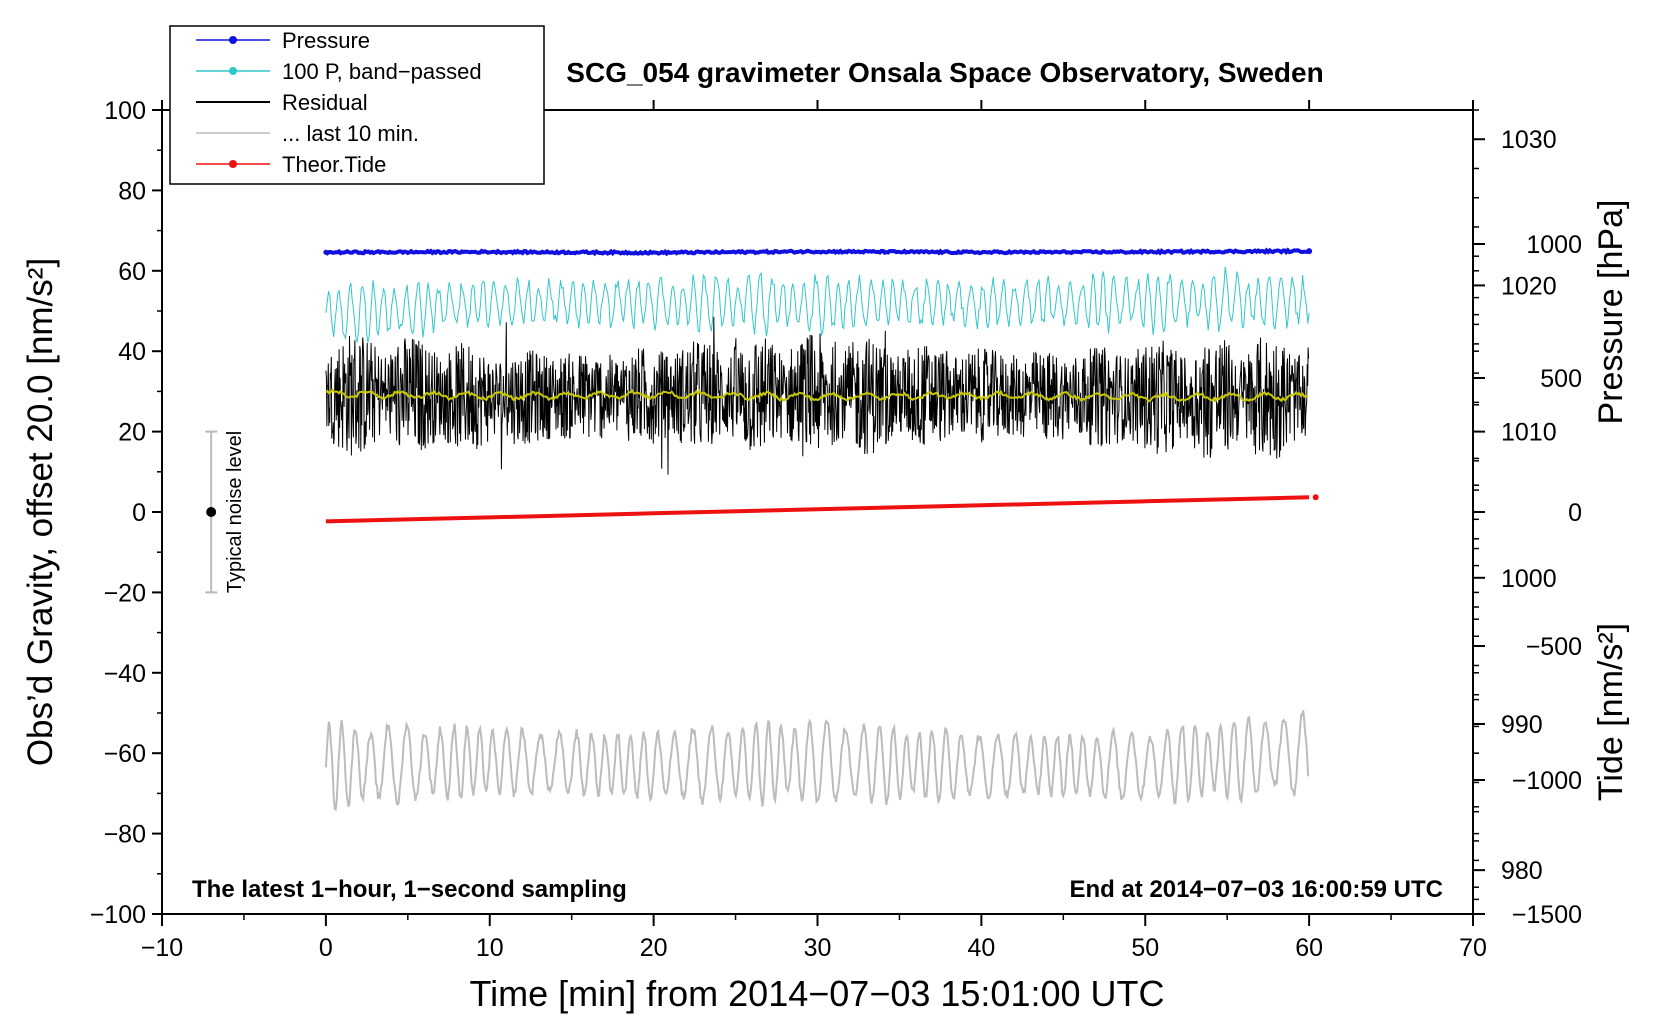 This screenshot has width=1660, height=1020. Describe the element at coordinates (139, 513) in the screenshot. I see `y-tick-label: 0` at that location.